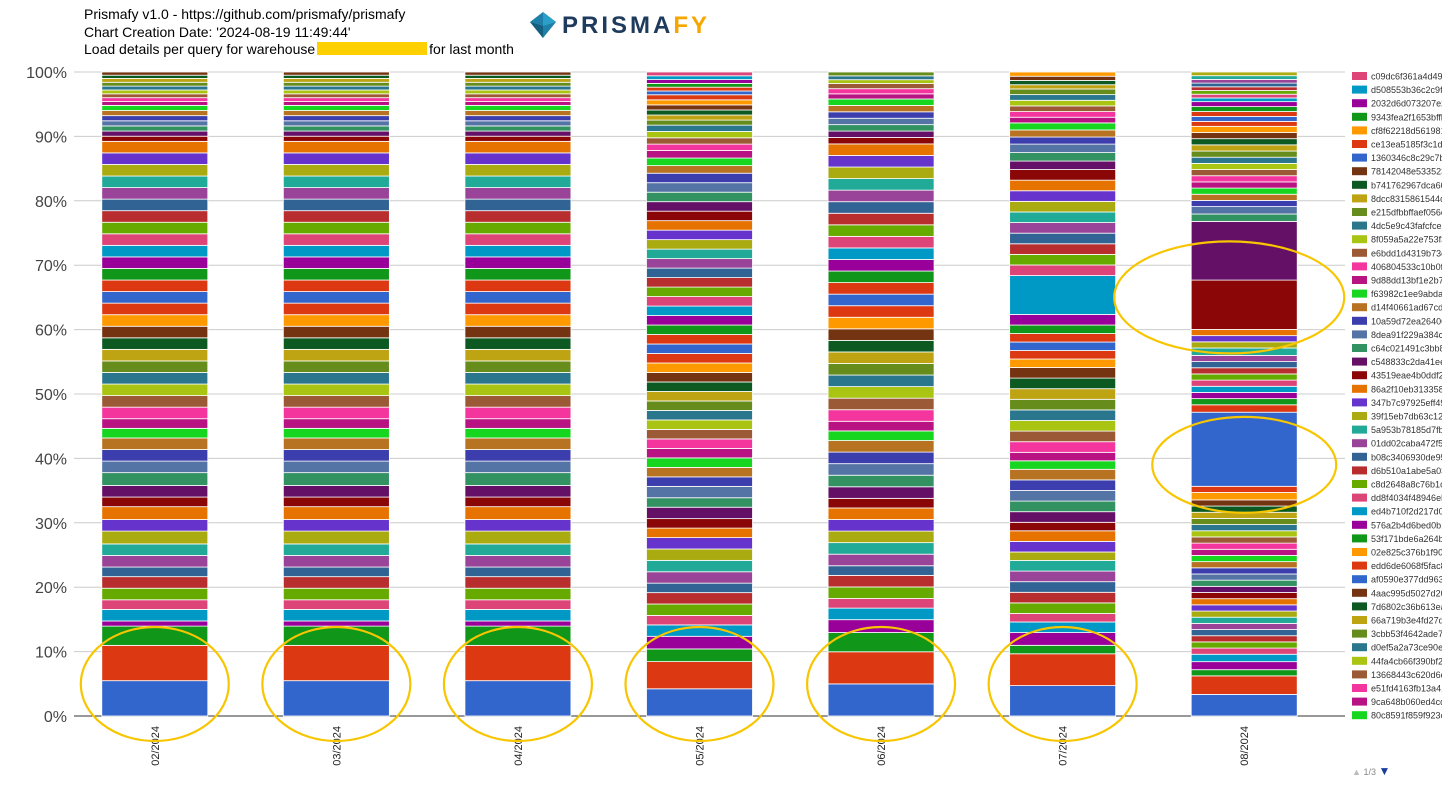 This screenshot has height=786, width=1442. Describe the element at coordinates (1397, 117) in the screenshot. I see `legend-item: 9343fea2f1653bffb` at that location.